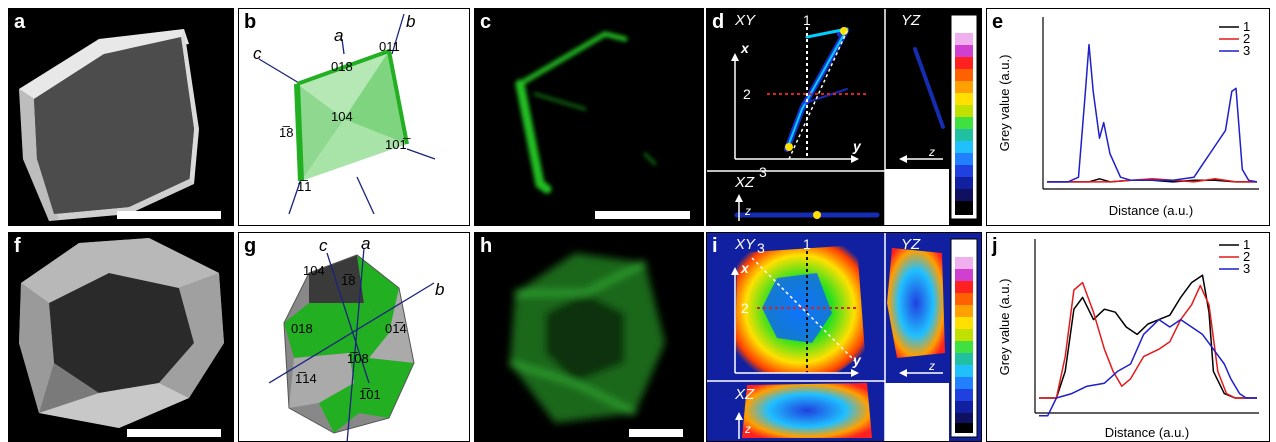 This screenshot has height=442, width=1276. I want to click on sem-crystal-a, so click(109, 125).